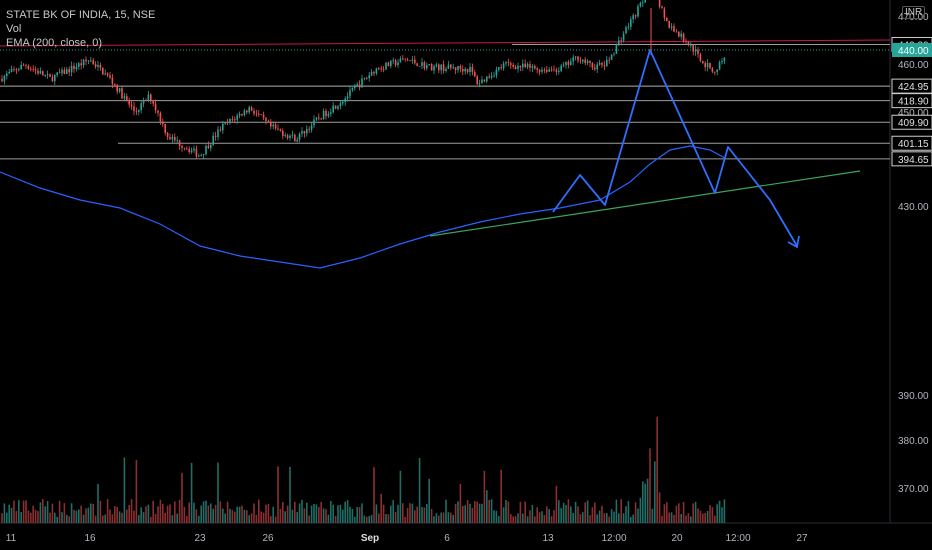  What do you see at coordinates (445, 43) in the screenshot?
I see `resistance-line` at bounding box center [445, 43].